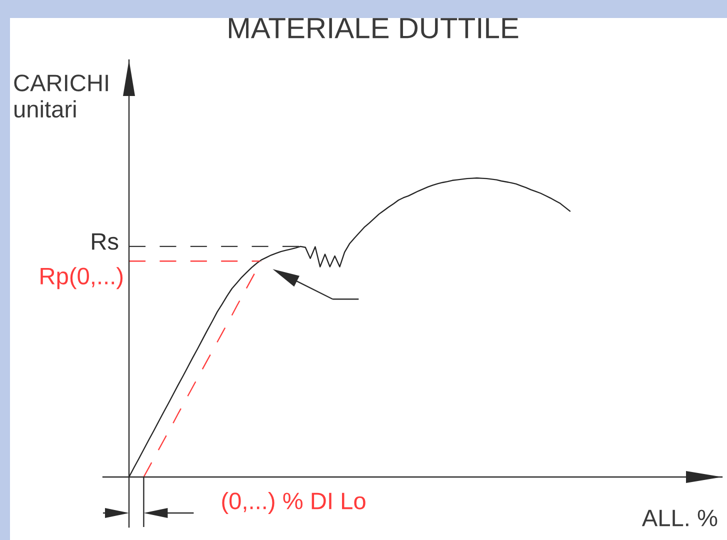 The height and width of the screenshot is (540, 727). Describe the element at coordinates (294, 503) in the screenshot. I see `text: (0,...) % DI Lo` at that location.